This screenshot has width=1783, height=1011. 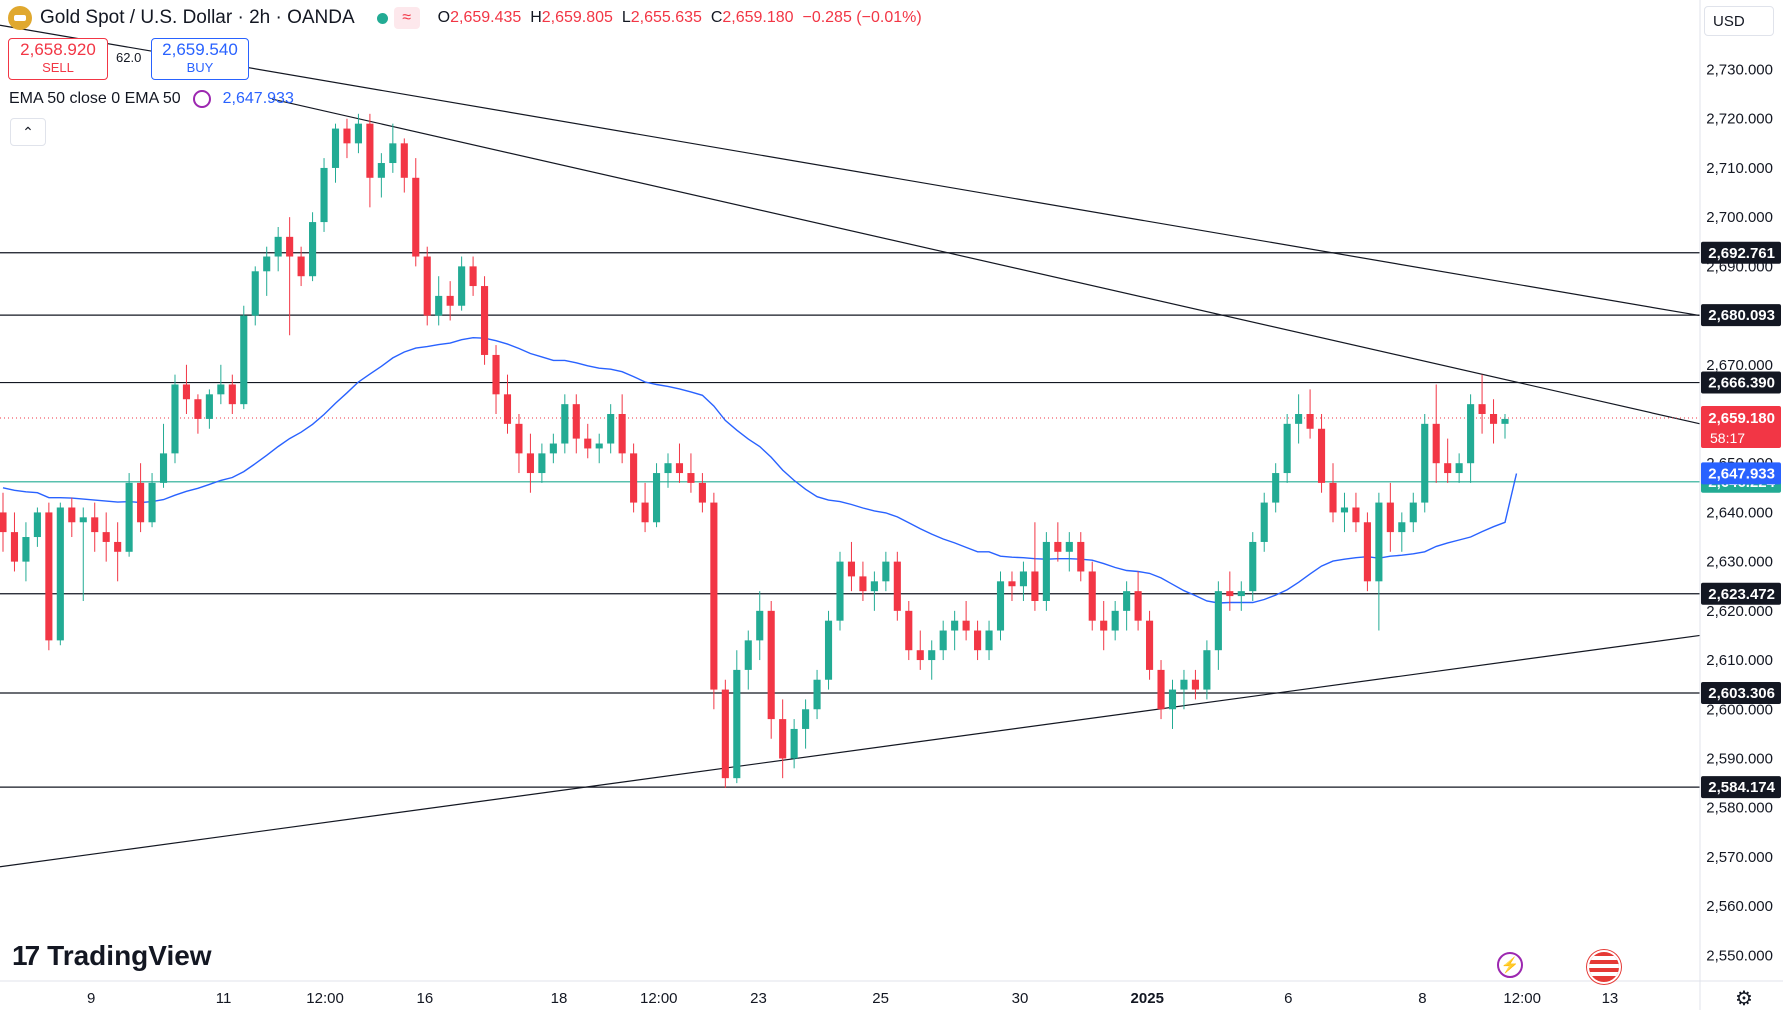 What do you see at coordinates (1739, 758) in the screenshot?
I see `price-tick-label: 2,590.000` at bounding box center [1739, 758].